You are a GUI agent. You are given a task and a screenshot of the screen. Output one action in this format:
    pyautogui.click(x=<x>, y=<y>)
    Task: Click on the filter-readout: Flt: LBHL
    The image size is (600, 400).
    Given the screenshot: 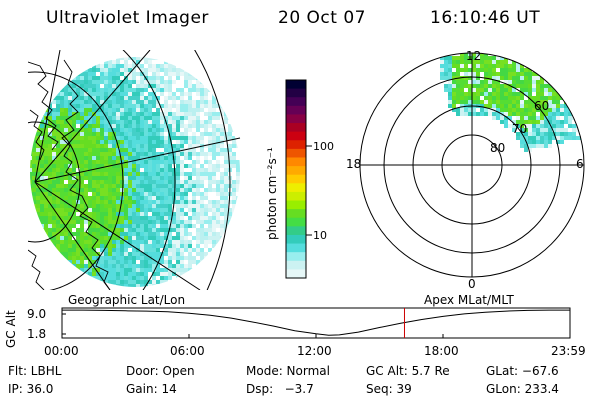 What is the action you would take?
    pyautogui.click(x=35, y=371)
    